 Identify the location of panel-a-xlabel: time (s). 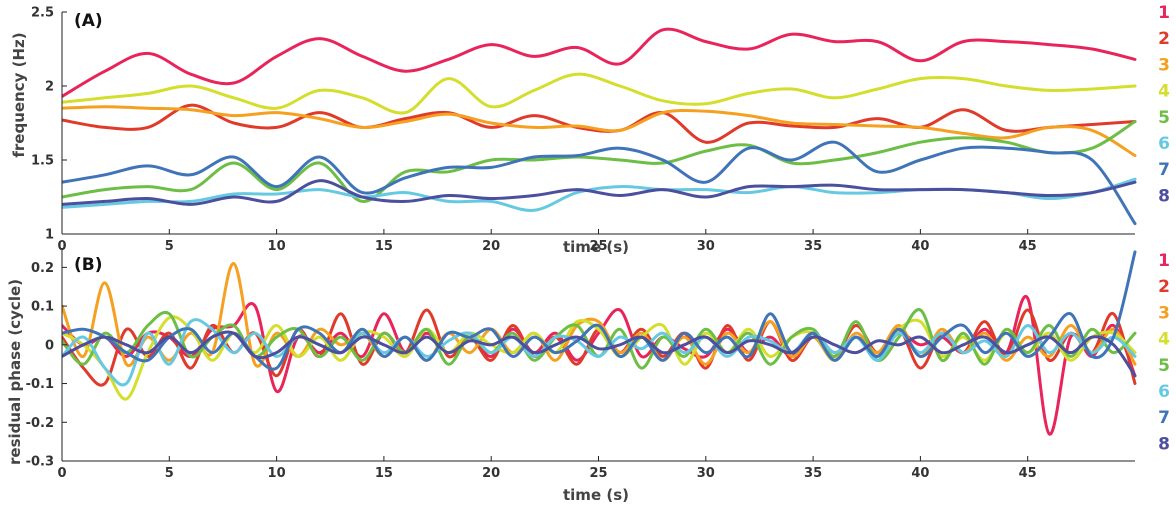
(596, 247).